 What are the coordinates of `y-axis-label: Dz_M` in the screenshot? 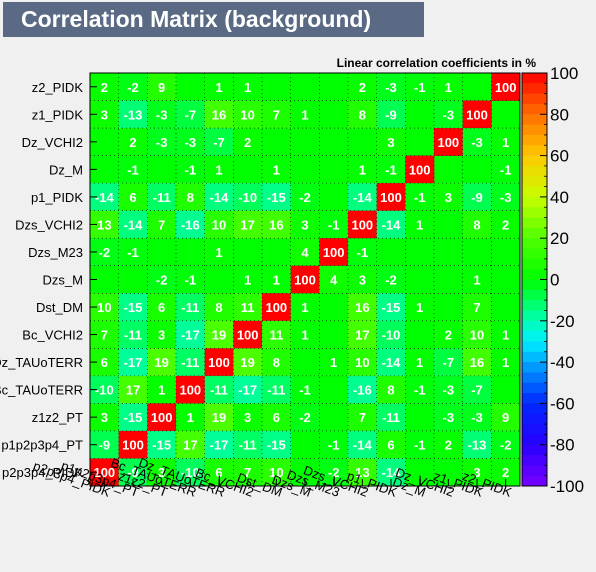 It's located at (66, 169).